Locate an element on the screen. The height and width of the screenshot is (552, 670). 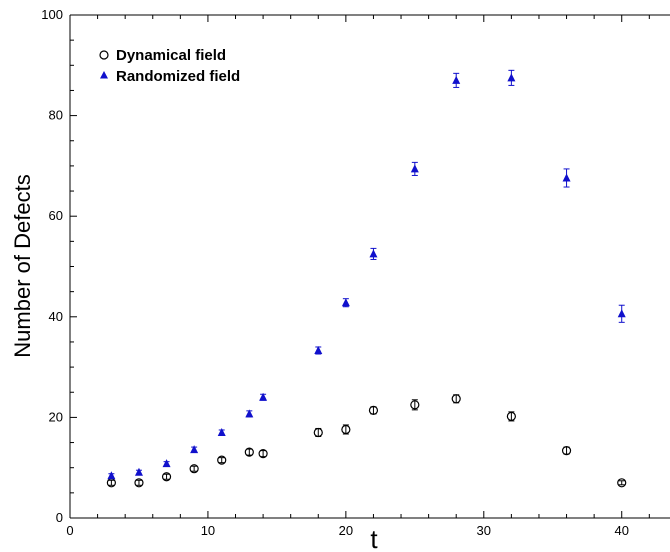
legend-label-dynamical: Dynamical field is located at coordinates (171, 55).